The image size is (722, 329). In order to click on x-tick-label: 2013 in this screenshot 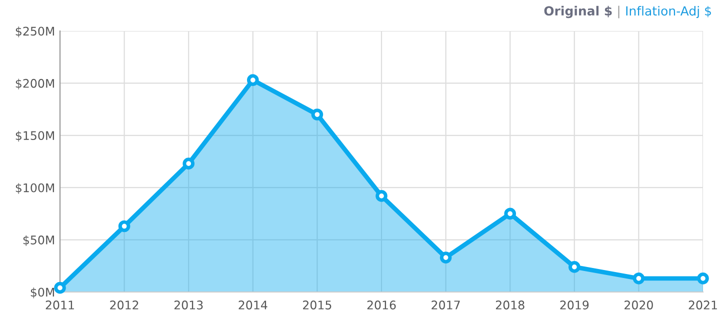, I will do `click(188, 305)`.